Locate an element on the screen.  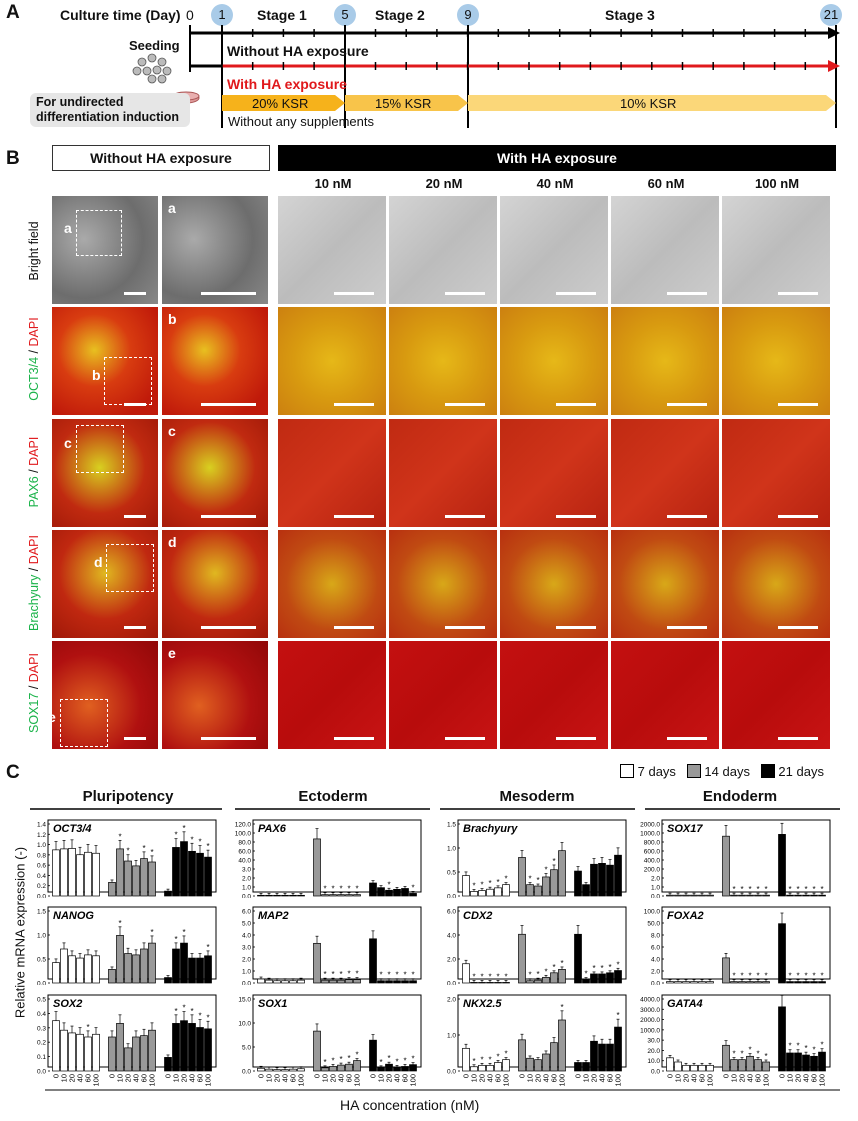
y-tick-label: 1.0 is located at coordinates (41, 845).